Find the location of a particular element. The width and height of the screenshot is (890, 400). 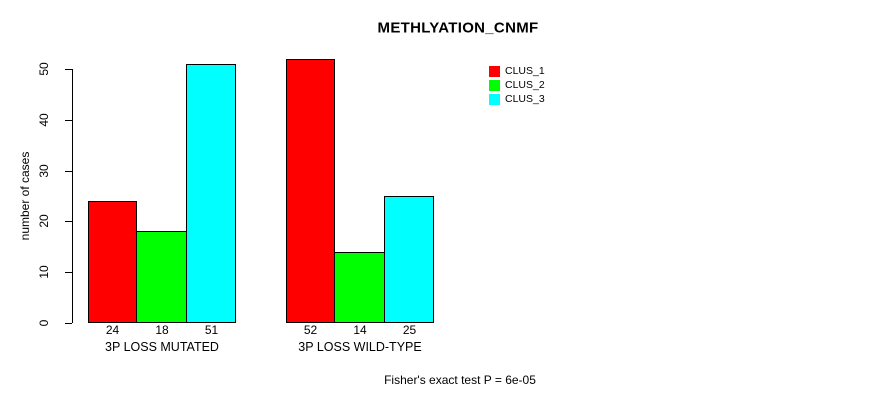

bar-value-label: 14 is located at coordinates (360, 330).